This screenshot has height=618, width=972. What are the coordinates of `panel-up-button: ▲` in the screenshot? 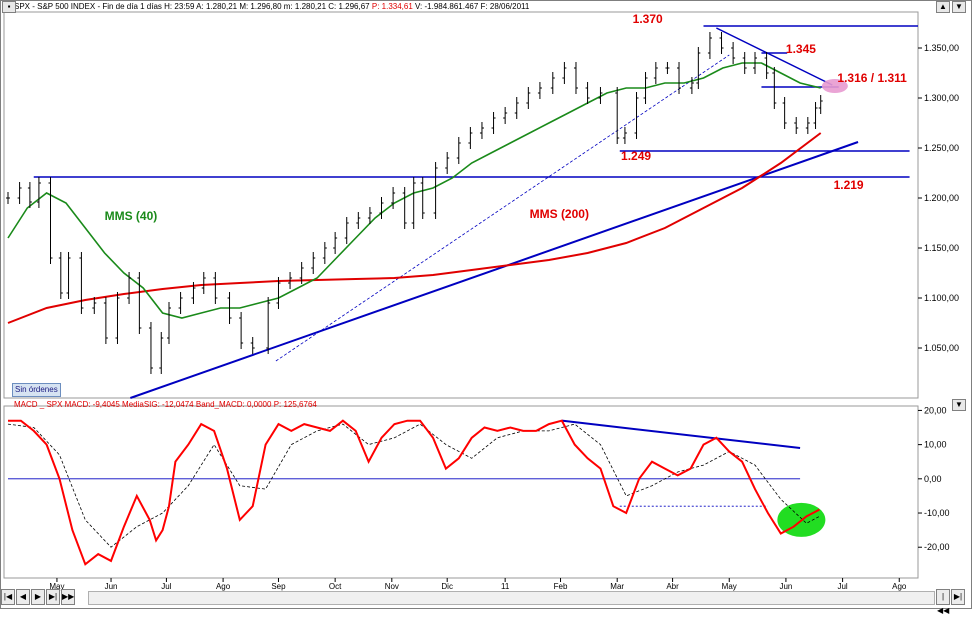 It's located at (943, 7).